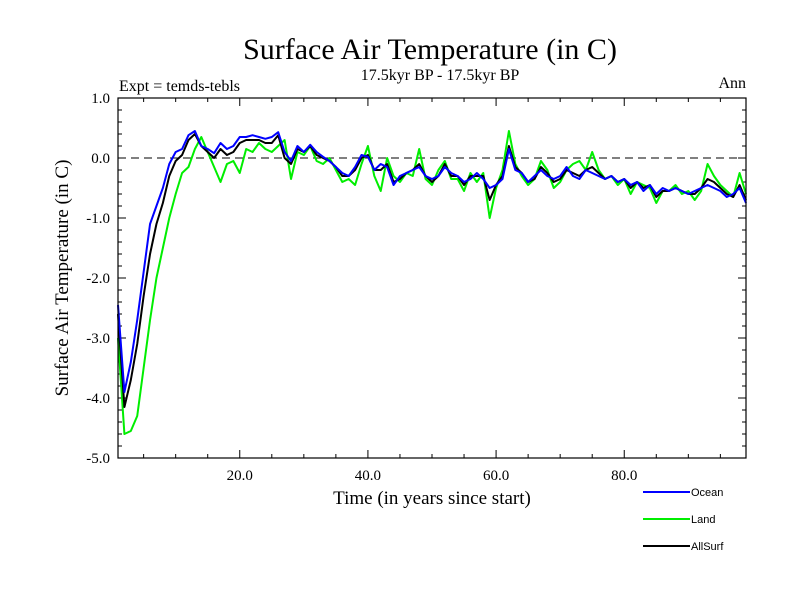 The width and height of the screenshot is (800, 600). What do you see at coordinates (732, 83) in the screenshot?
I see `period-label: Ann` at bounding box center [732, 83].